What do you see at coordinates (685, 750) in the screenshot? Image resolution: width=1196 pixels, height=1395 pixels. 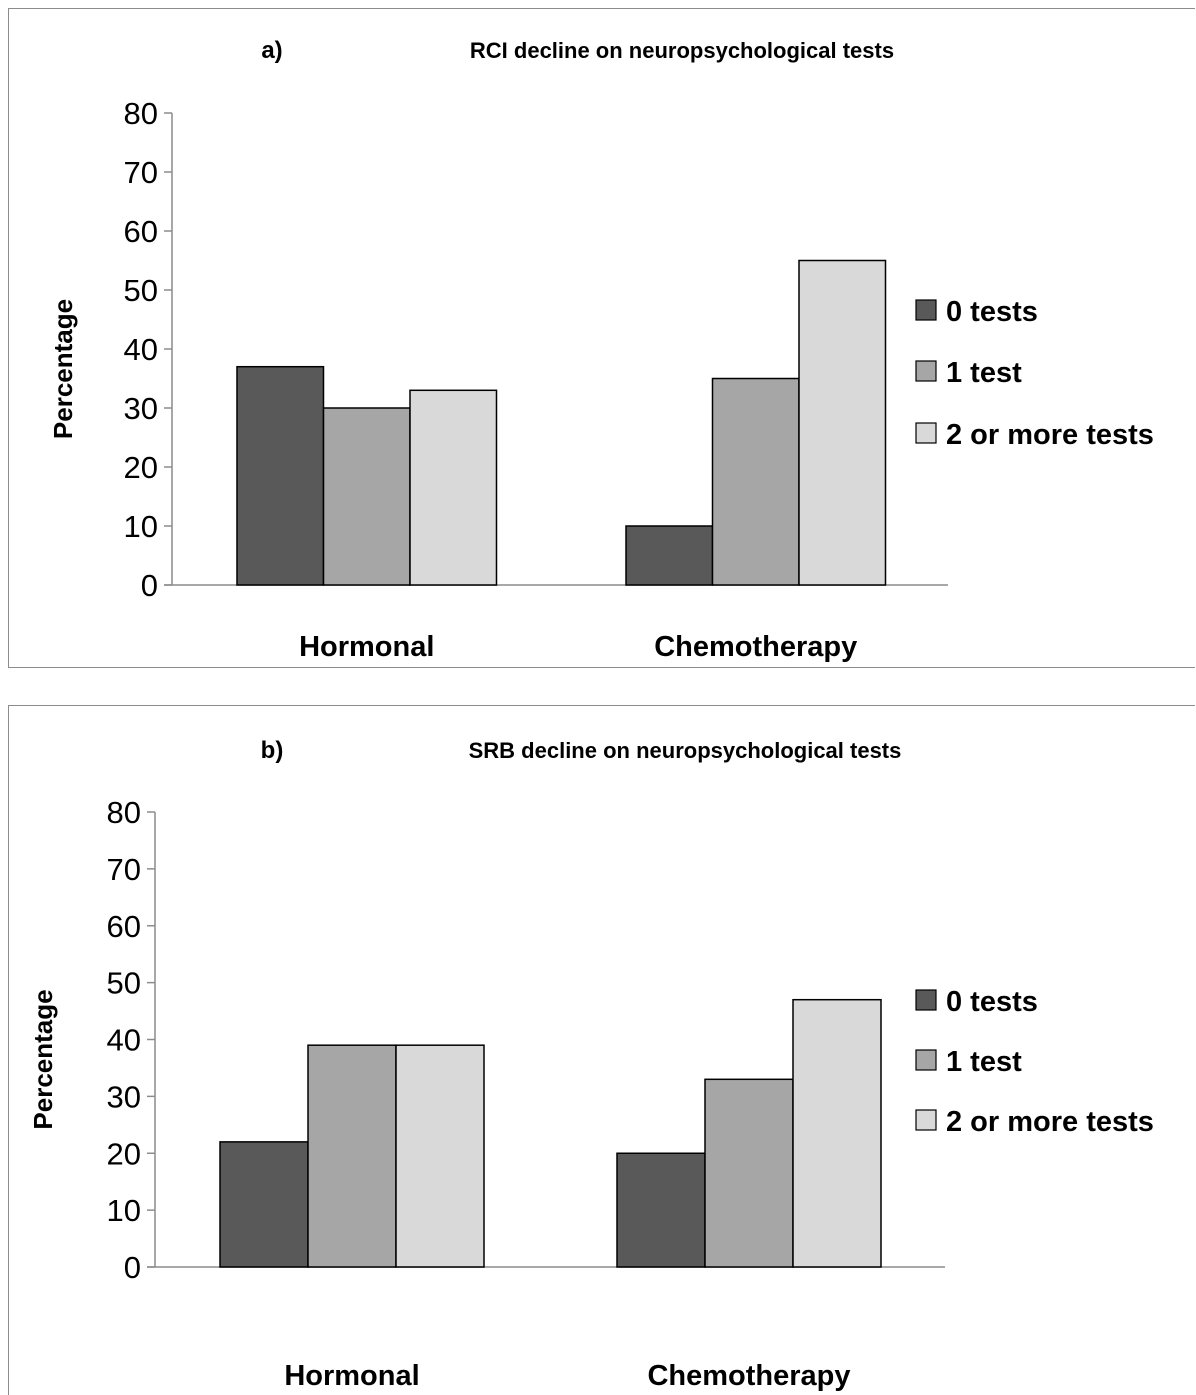 I see `chart-title: SRB decline on neuropsychological tests` at bounding box center [685, 750].